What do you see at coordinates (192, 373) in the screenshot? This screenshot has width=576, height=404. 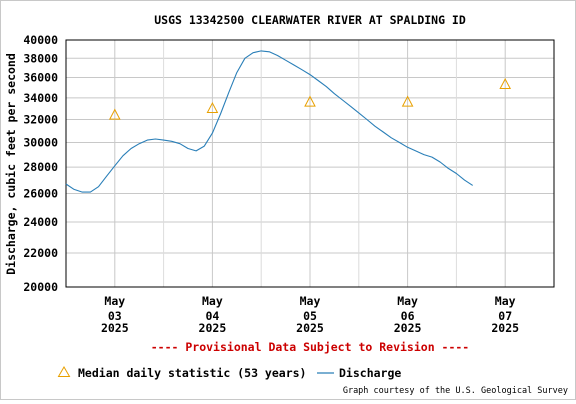 I see `legend-label-median: Median daily statistic (53 years)` at bounding box center [192, 373].